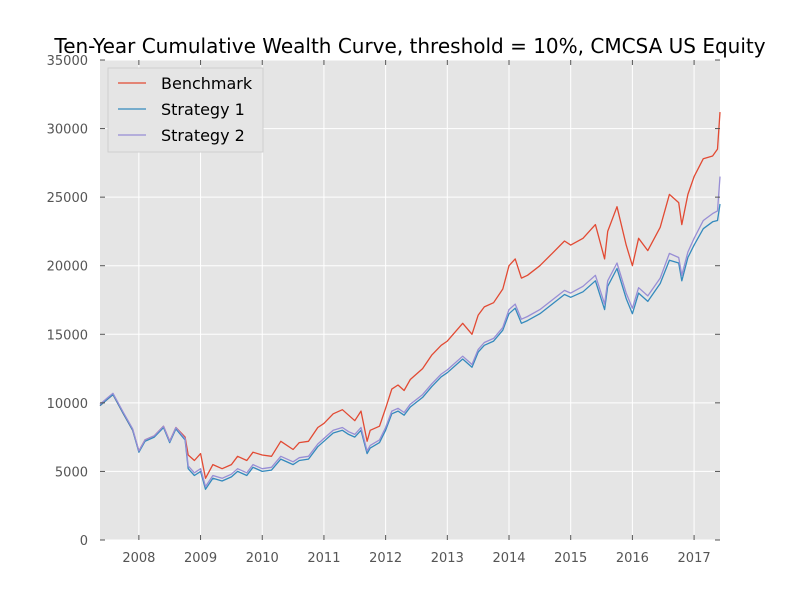  Describe the element at coordinates (385, 558) in the screenshot. I see `x-tick-label: 2012` at that location.